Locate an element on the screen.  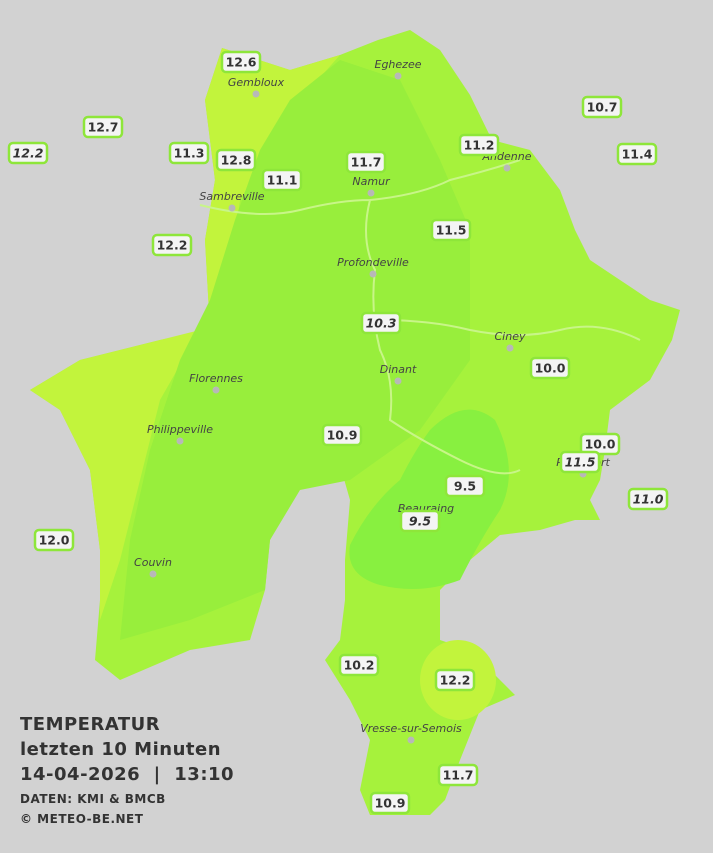
station-temp: 12.0 is located at coordinates (54, 540).